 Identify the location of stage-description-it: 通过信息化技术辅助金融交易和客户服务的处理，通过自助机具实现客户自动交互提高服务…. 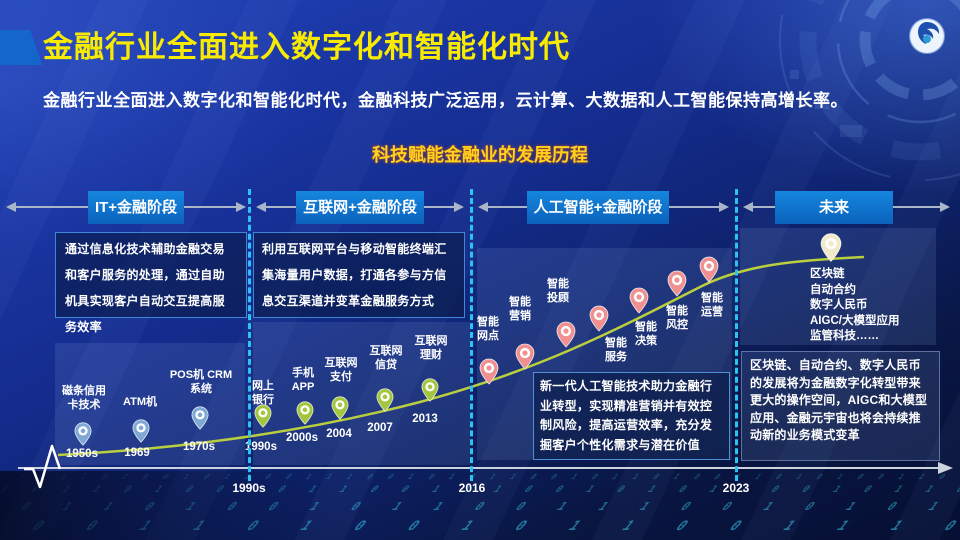
(151, 283).